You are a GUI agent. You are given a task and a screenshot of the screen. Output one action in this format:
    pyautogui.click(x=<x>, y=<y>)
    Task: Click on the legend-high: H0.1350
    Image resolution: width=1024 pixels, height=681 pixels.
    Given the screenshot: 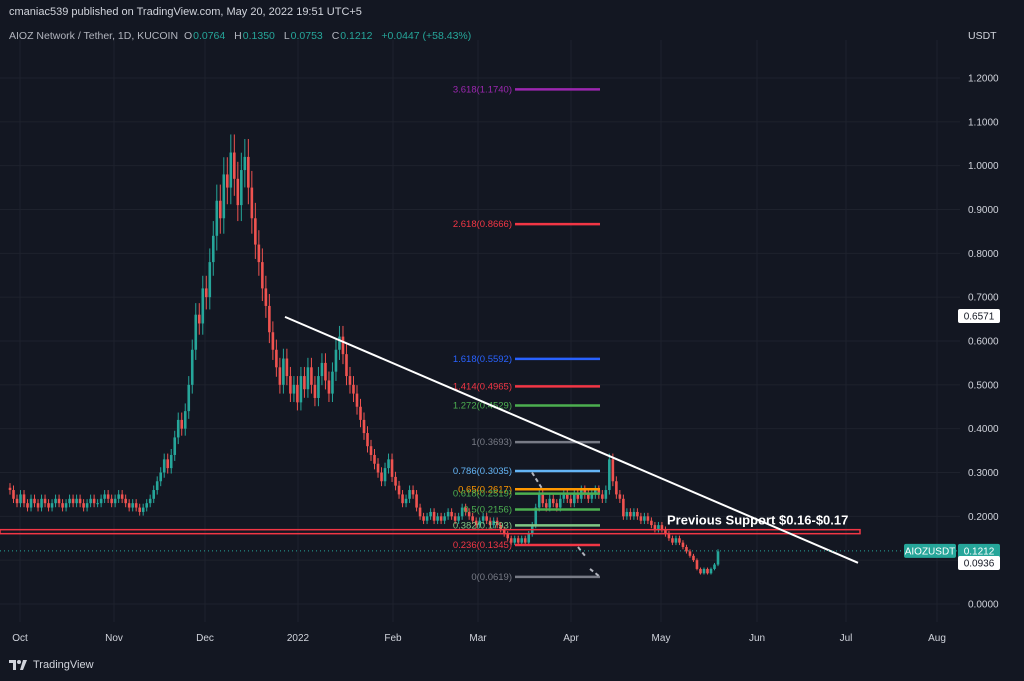 What is the action you would take?
    pyautogui.click(x=254, y=36)
    